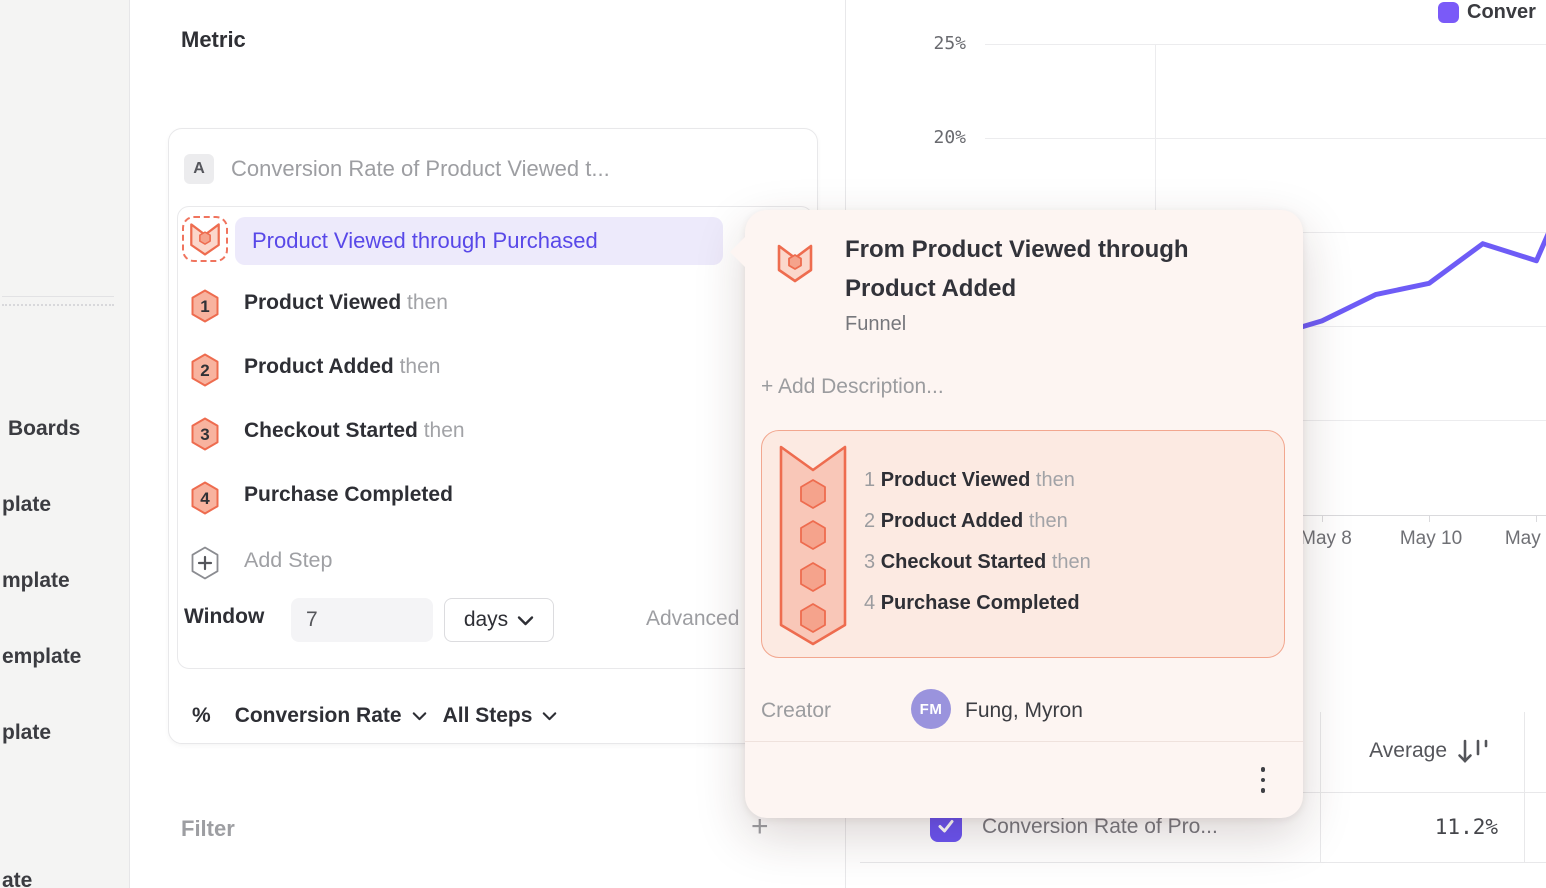 Image resolution: width=1546 pixels, height=888 pixels. What do you see at coordinates (1024, 741) in the screenshot?
I see `popover-footer-divider` at bounding box center [1024, 741].